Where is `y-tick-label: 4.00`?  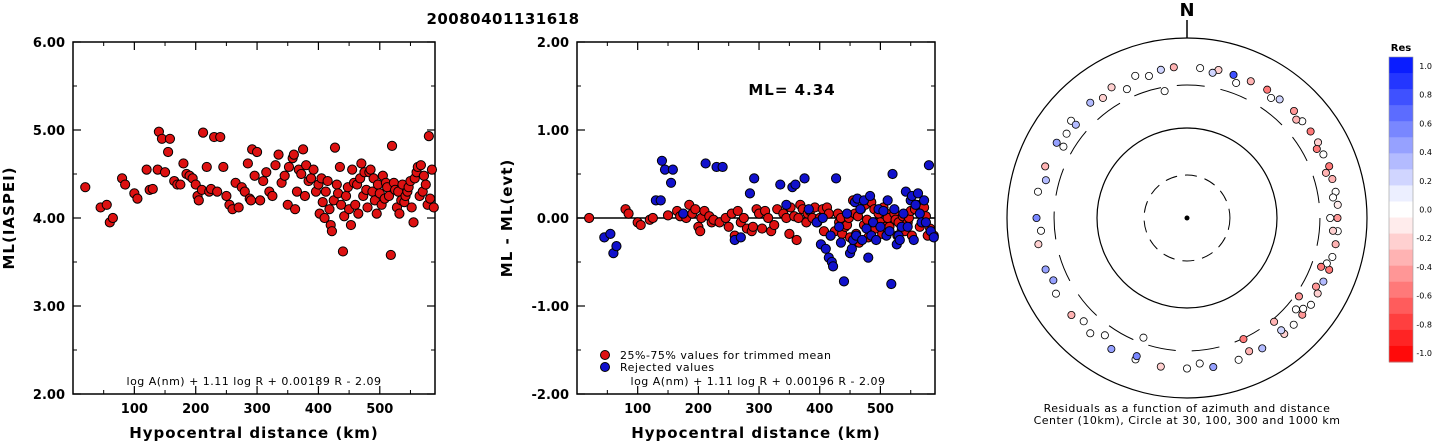 y-tick-label: 4.00 is located at coordinates (49, 219).